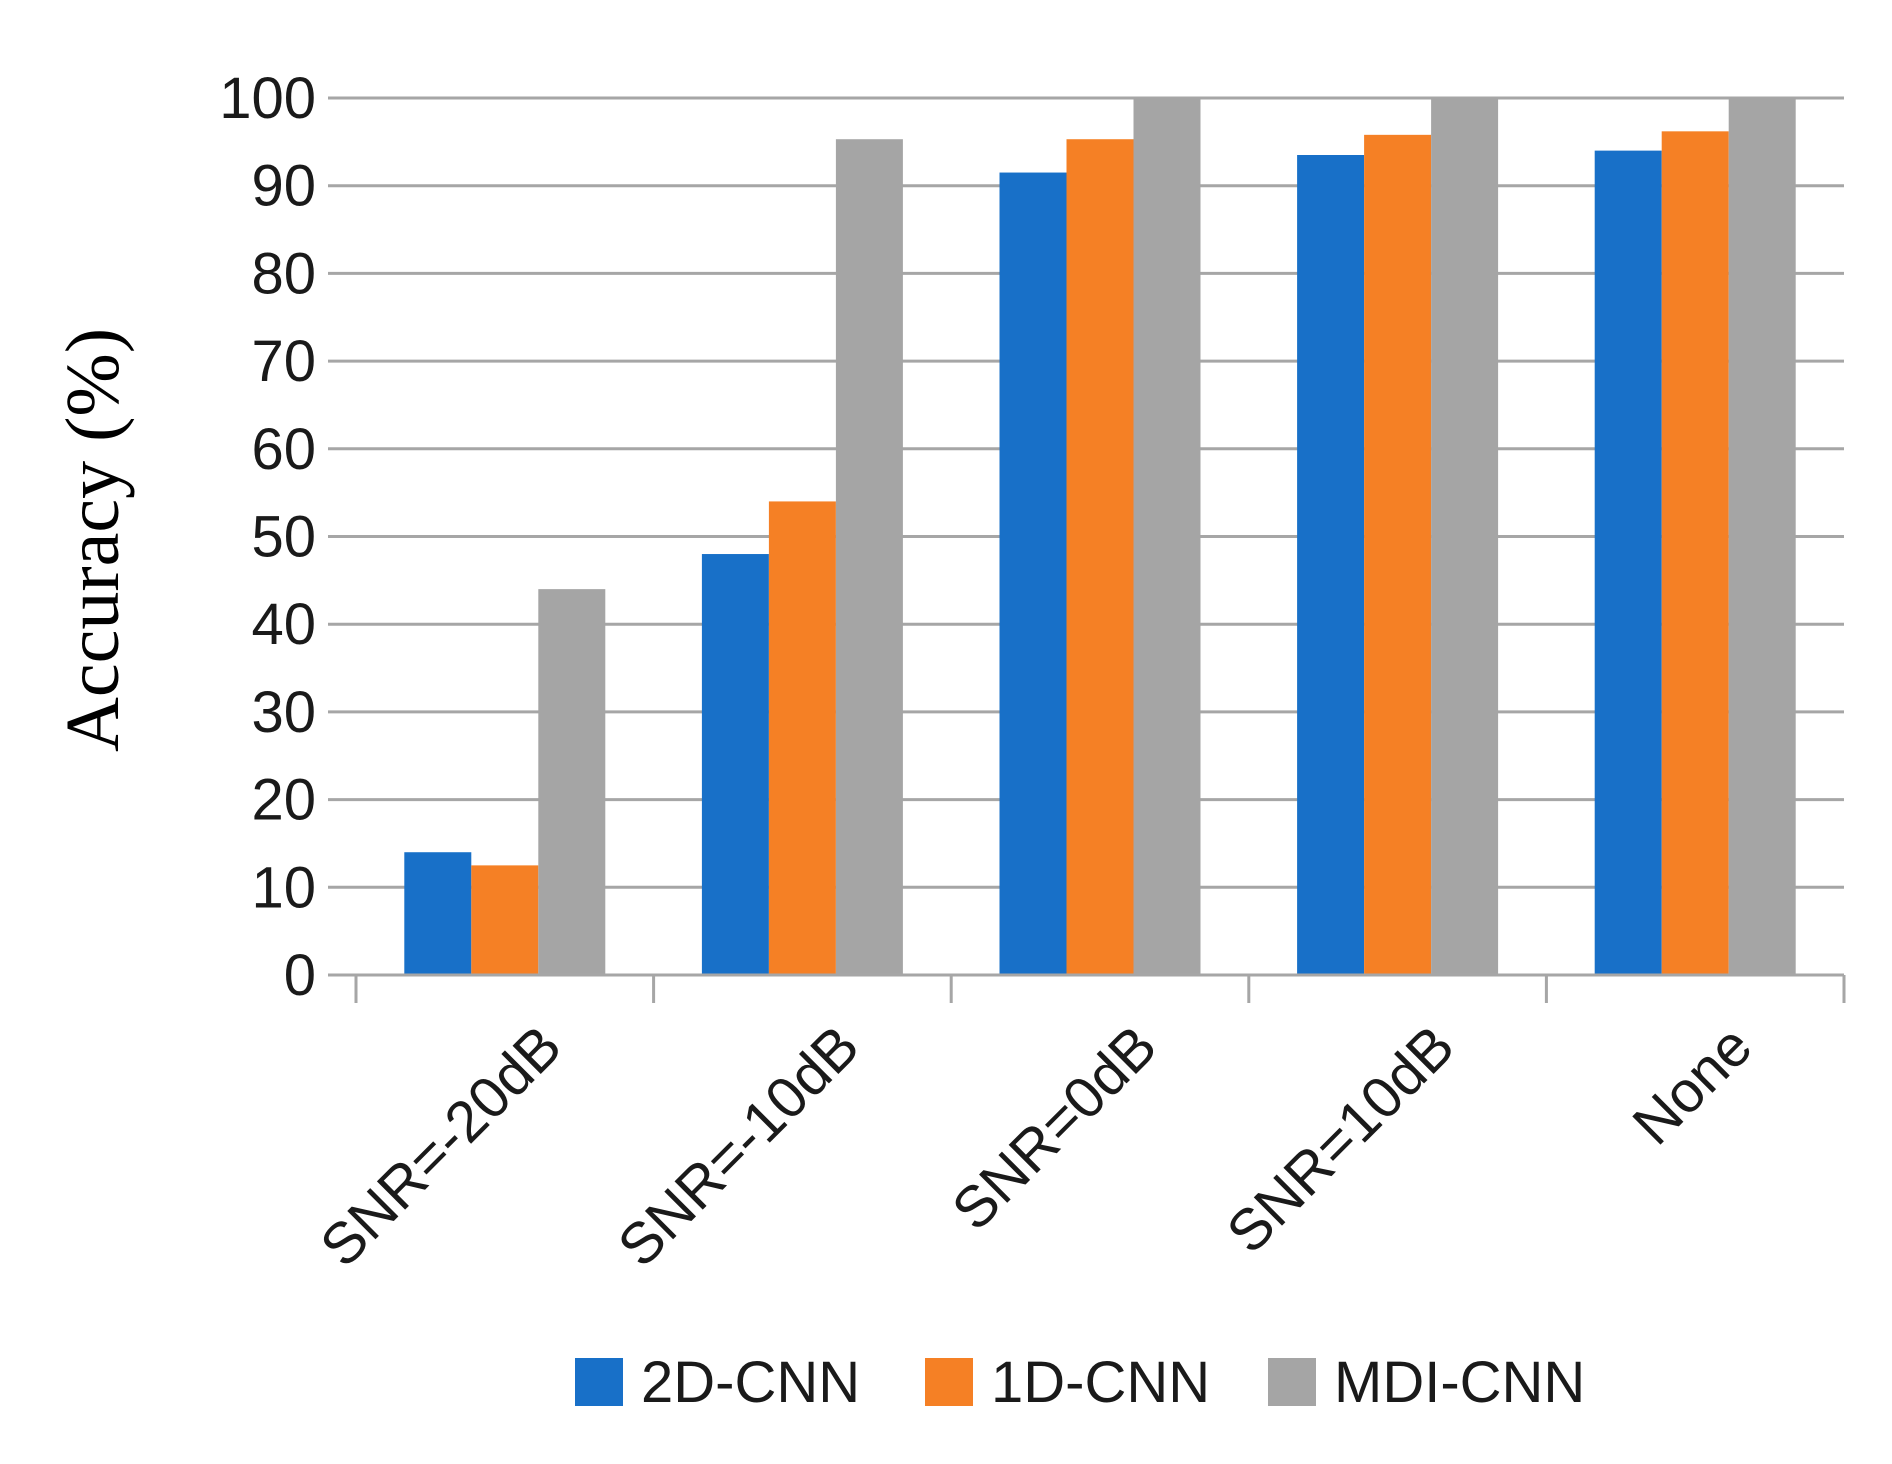 This screenshot has height=1464, width=1892. Describe the element at coordinates (441, 1146) in the screenshot. I see `x-tick-label: SNR=-20dB` at that location.